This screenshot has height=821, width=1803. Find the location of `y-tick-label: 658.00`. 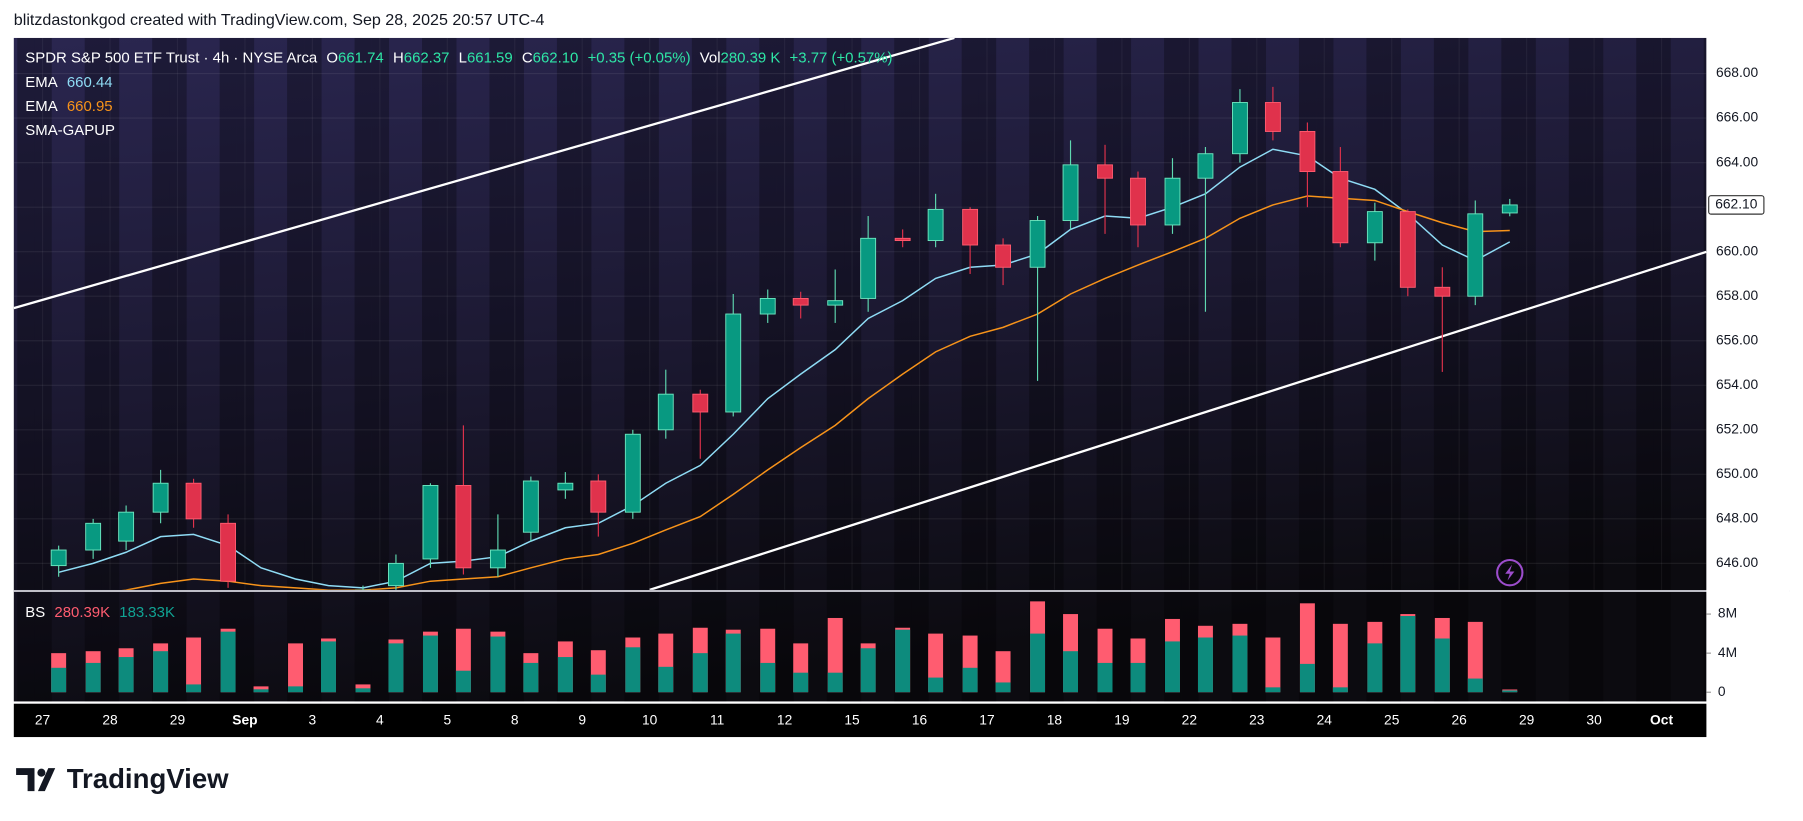

y-tick-label: 658.00 is located at coordinates (1737, 295).